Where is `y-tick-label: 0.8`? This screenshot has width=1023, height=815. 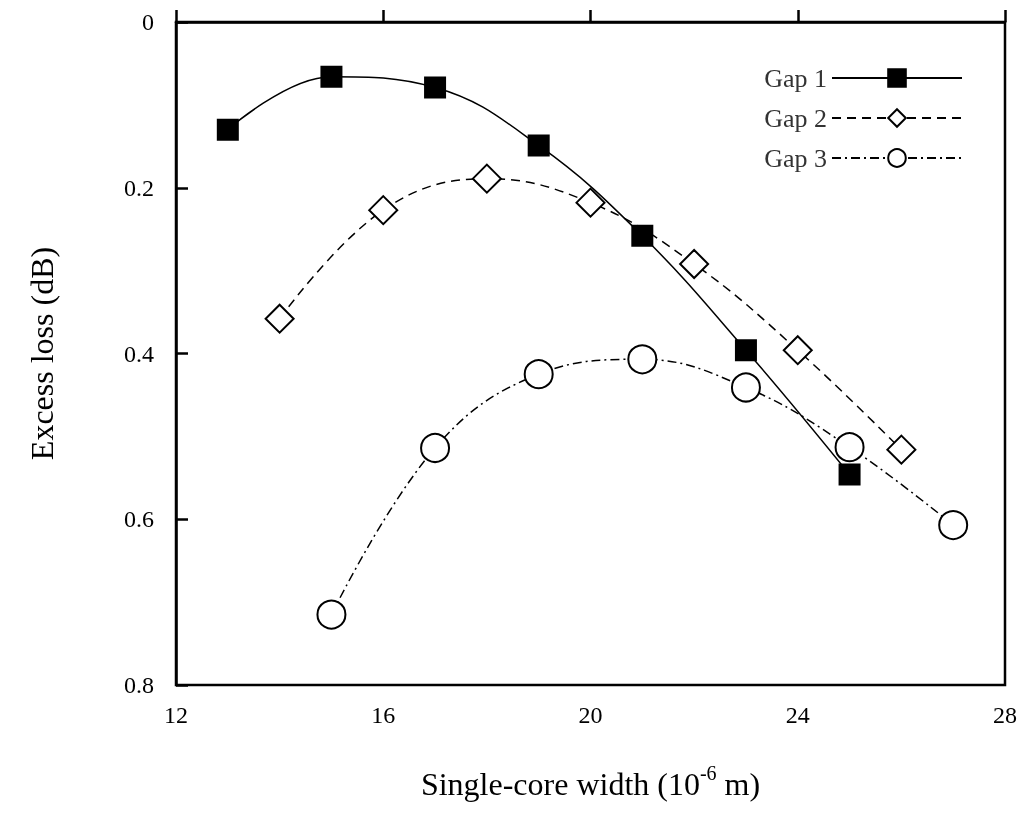
y-tick-label: 0.8 is located at coordinates (139, 685).